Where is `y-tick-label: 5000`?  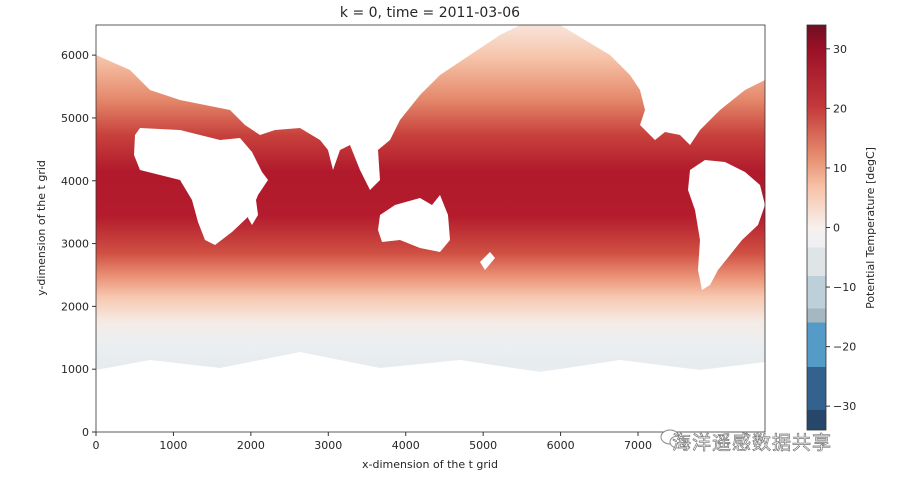 y-tick-label: 5000 is located at coordinates (75, 118).